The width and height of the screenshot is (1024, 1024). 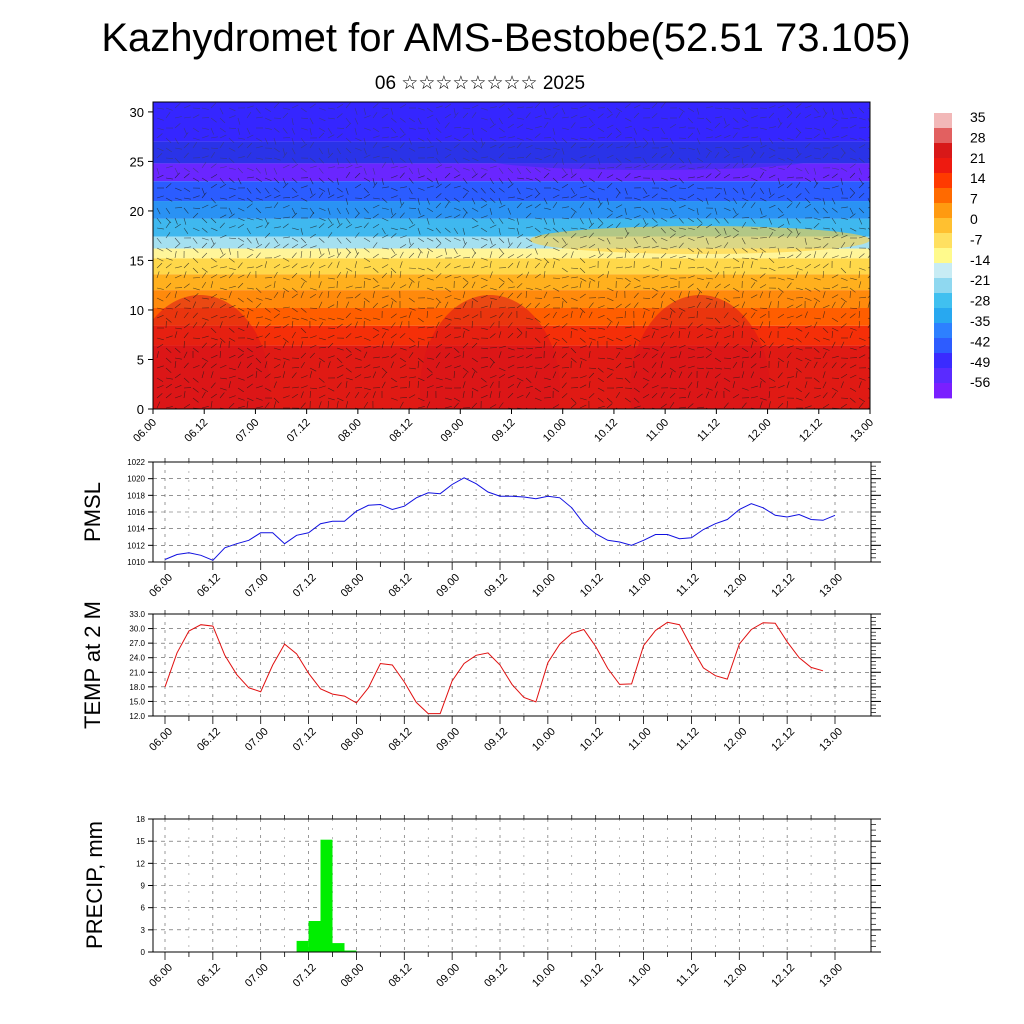 What do you see at coordinates (639, 975) in the screenshot?
I see `x-tick-label: 11.00` at bounding box center [639, 975].